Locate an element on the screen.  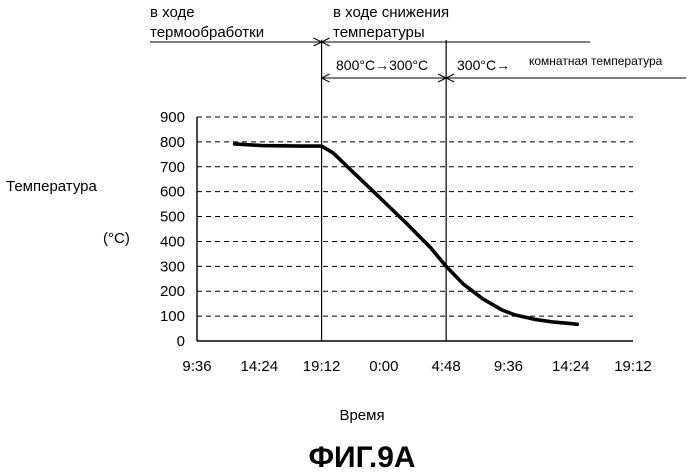
y-tick-label-8: 800 is located at coordinates (172, 142).